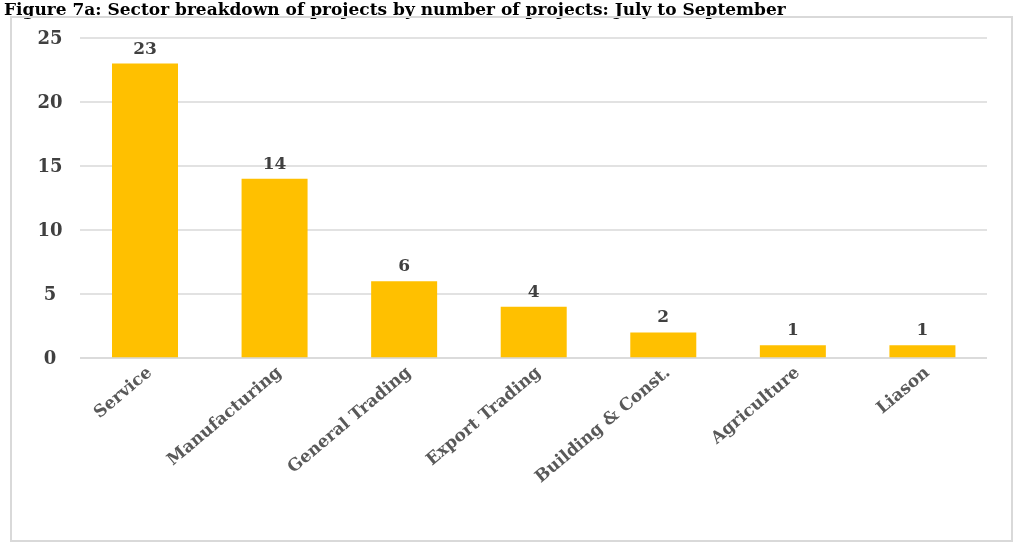 This screenshot has width=1015, height=544. Describe the element at coordinates (274, 162) in the screenshot. I see `data-label: 14` at that location.